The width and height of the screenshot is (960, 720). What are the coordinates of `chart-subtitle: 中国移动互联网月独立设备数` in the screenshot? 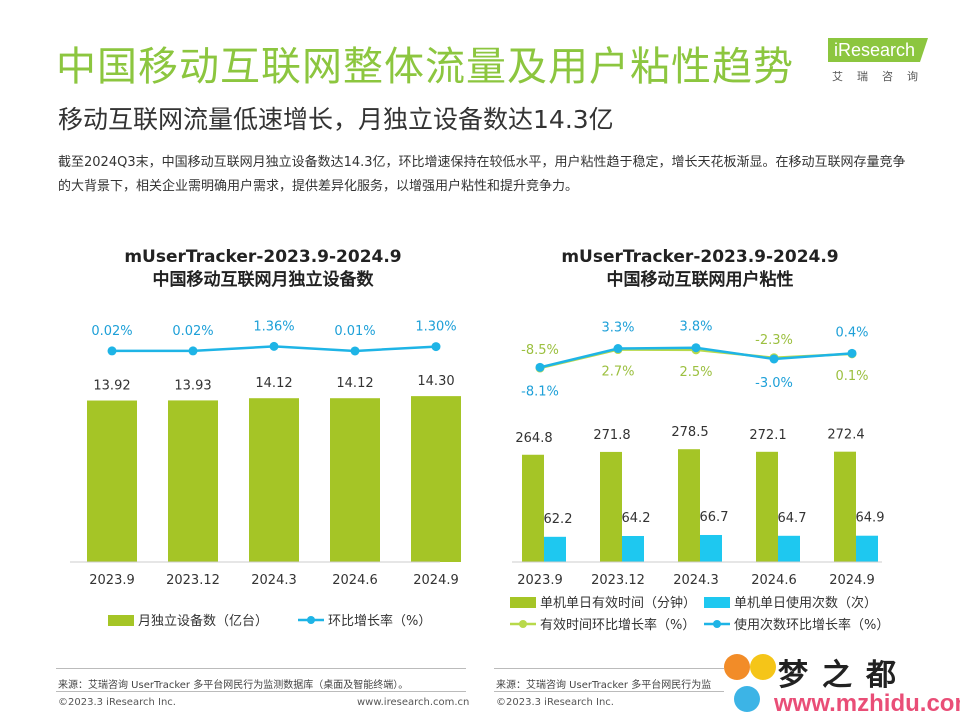 It's located at (264, 279).